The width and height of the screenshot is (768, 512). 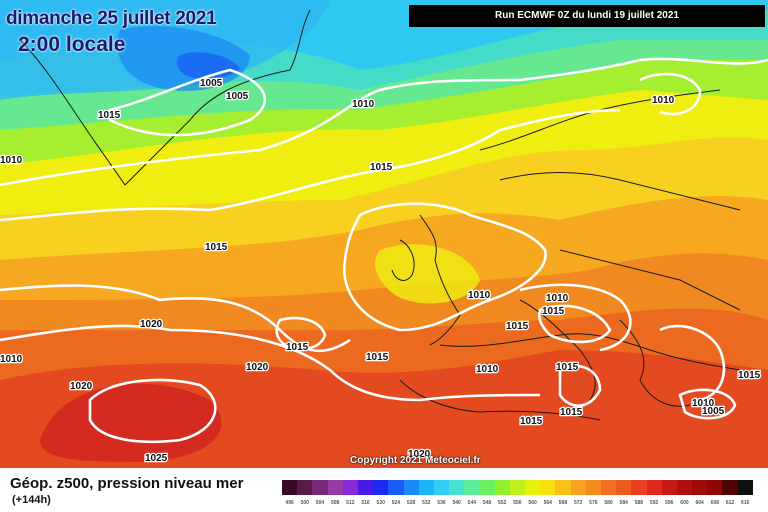 What do you see at coordinates (31, 500) in the screenshot?
I see `lead-time: (+144h)` at bounding box center [31, 500].